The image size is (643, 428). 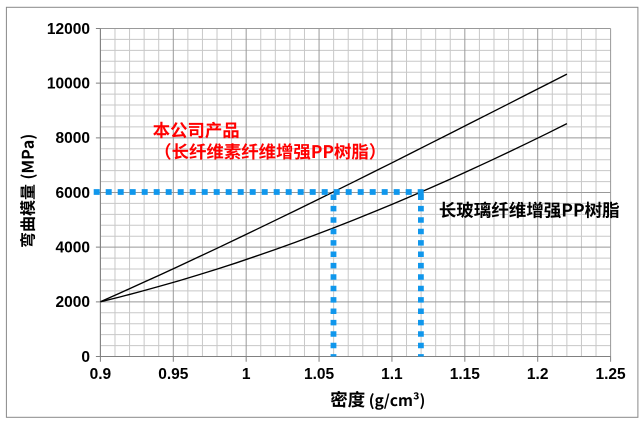 What do you see at coordinates (68, 84) in the screenshot?
I see `svg-text: 10000` at bounding box center [68, 84].